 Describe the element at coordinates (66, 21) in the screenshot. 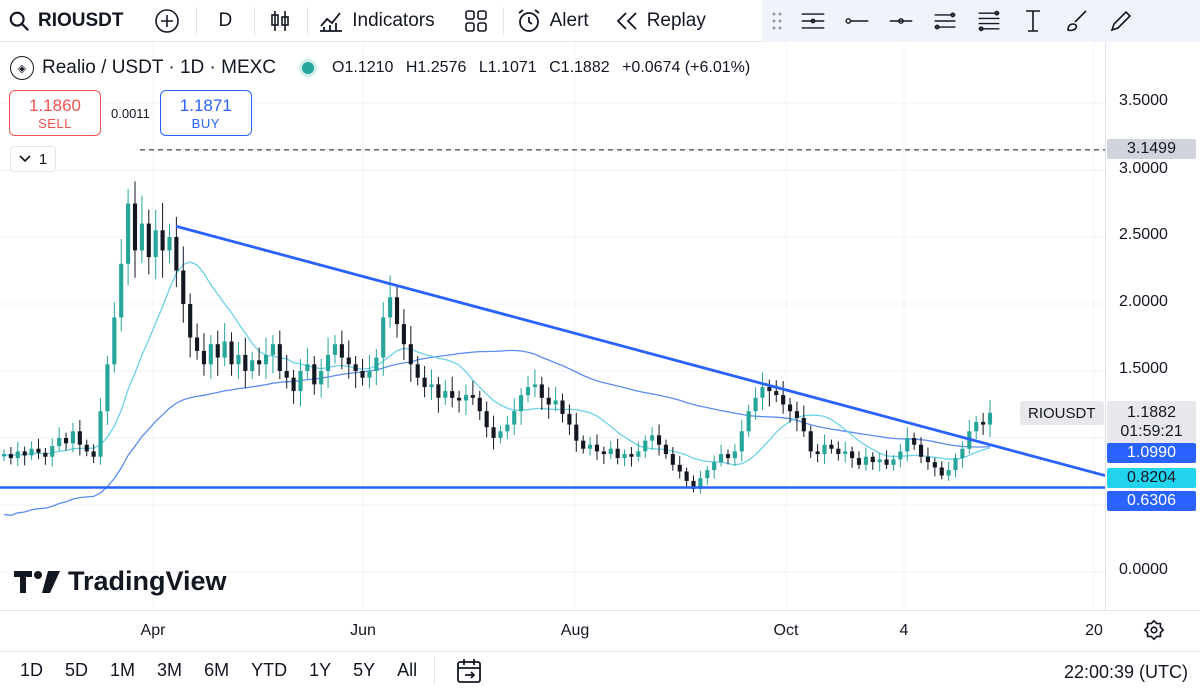

I see `symbol-search: RIOUSDT` at that location.